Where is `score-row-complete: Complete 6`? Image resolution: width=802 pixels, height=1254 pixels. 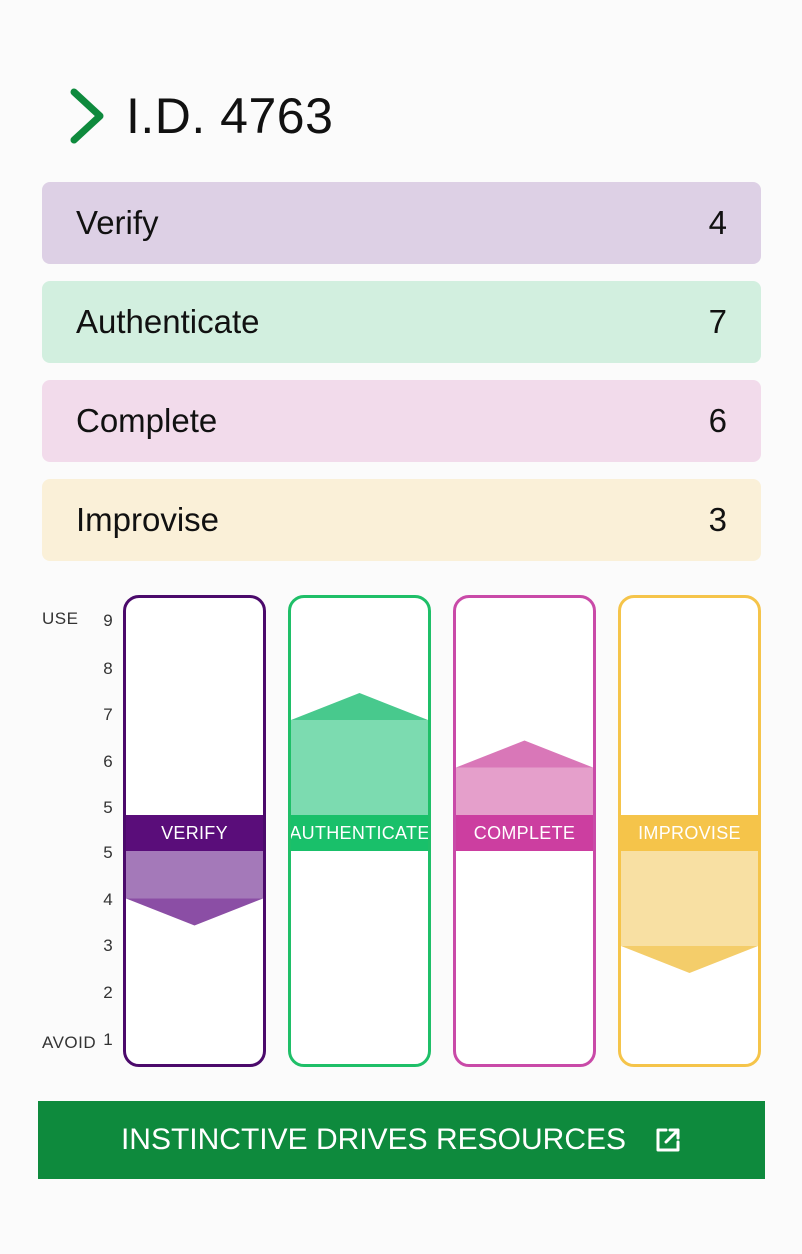
score-row-complete: Complete 6 is located at coordinates (401, 421).